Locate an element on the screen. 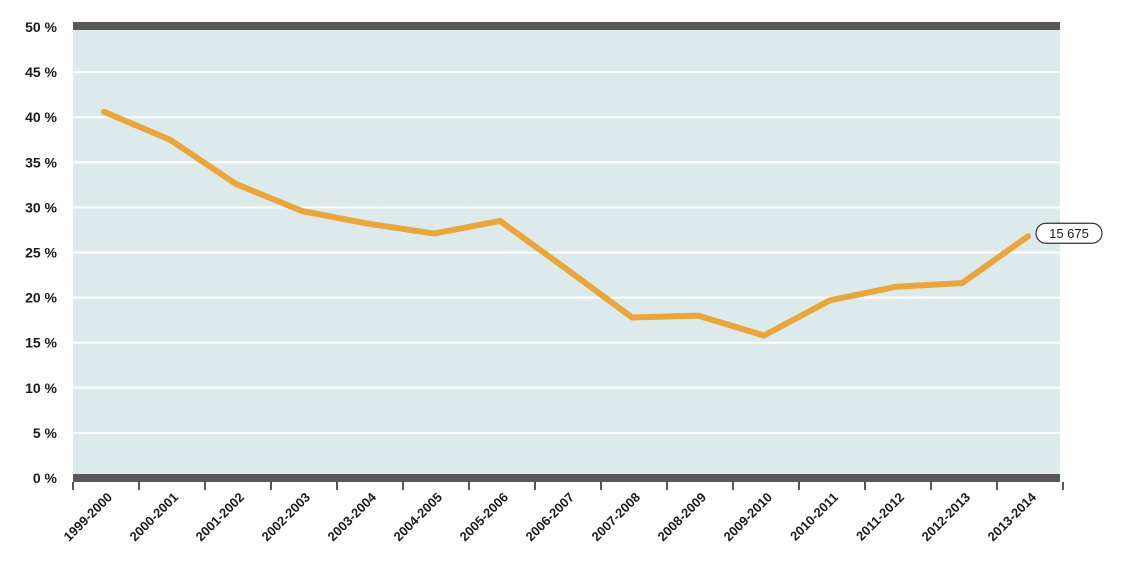 Image resolution: width=1126 pixels, height=573 pixels. x-tick-label: 2006-2007 is located at coordinates (550, 517).